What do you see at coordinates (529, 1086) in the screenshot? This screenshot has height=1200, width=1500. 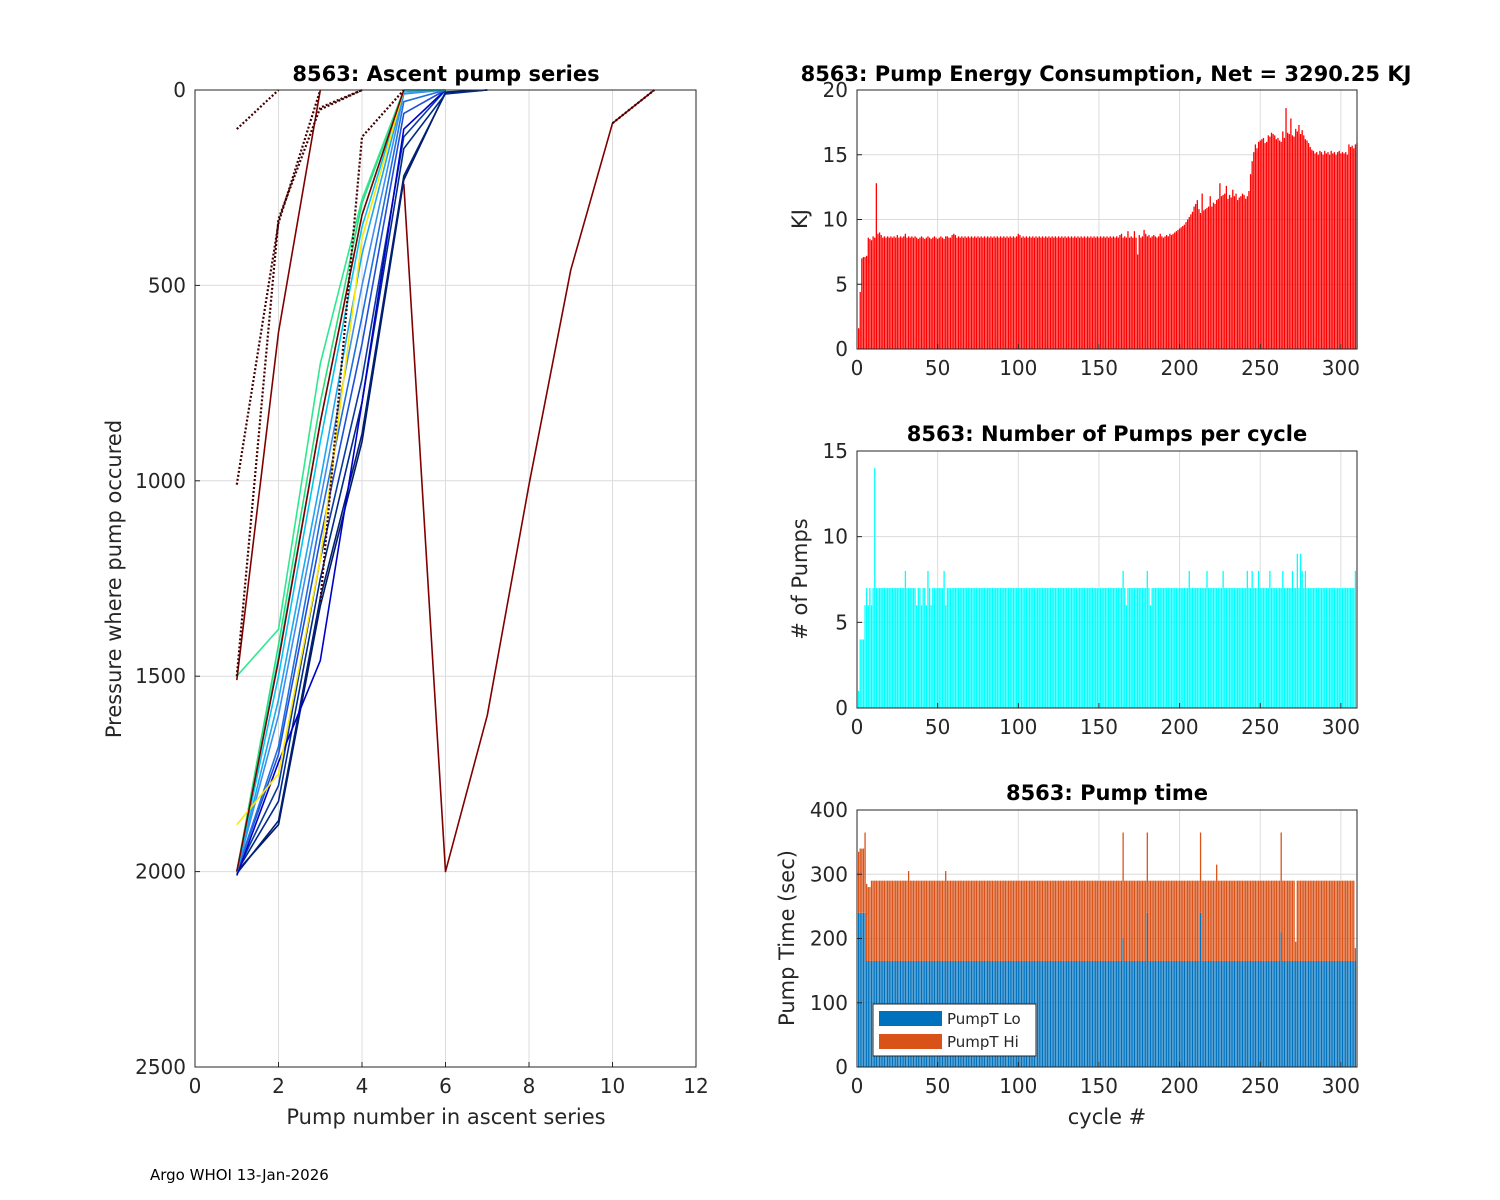 I see `x-tick-label: 8` at bounding box center [529, 1086].